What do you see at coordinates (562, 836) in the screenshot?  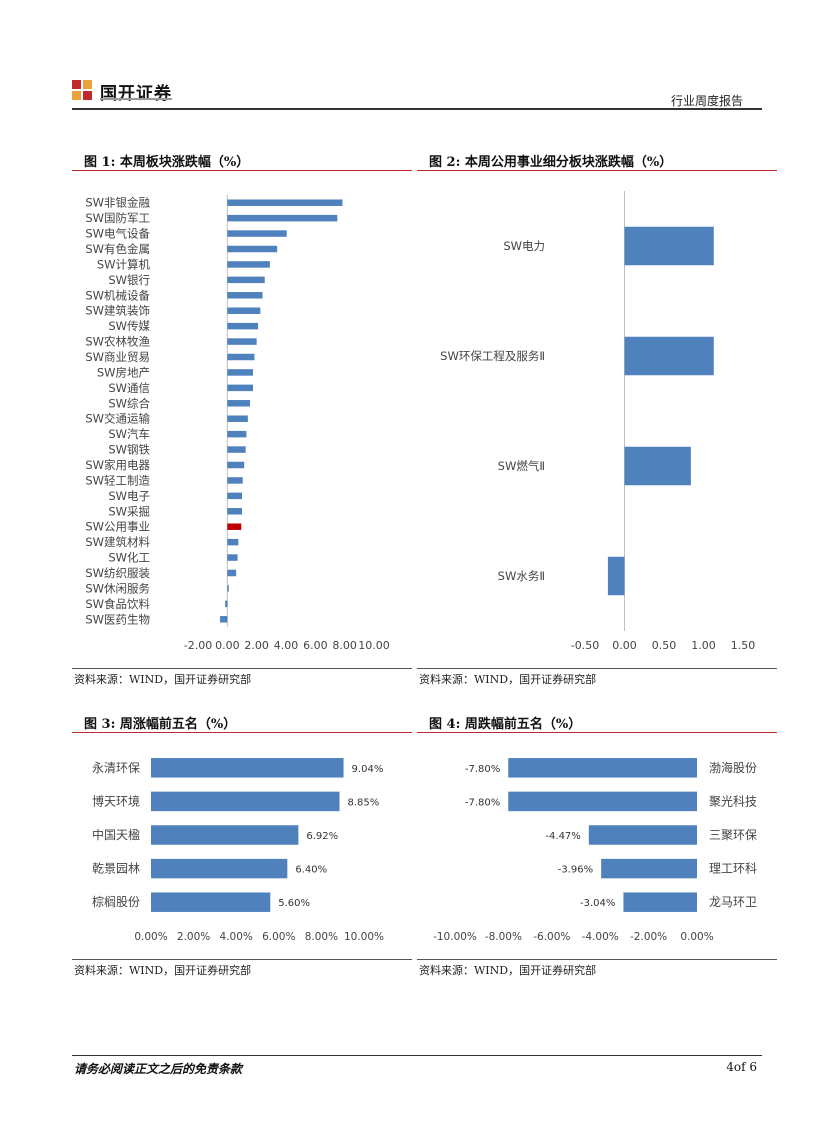 I see `data-label-2: -4.47%` at bounding box center [562, 836].